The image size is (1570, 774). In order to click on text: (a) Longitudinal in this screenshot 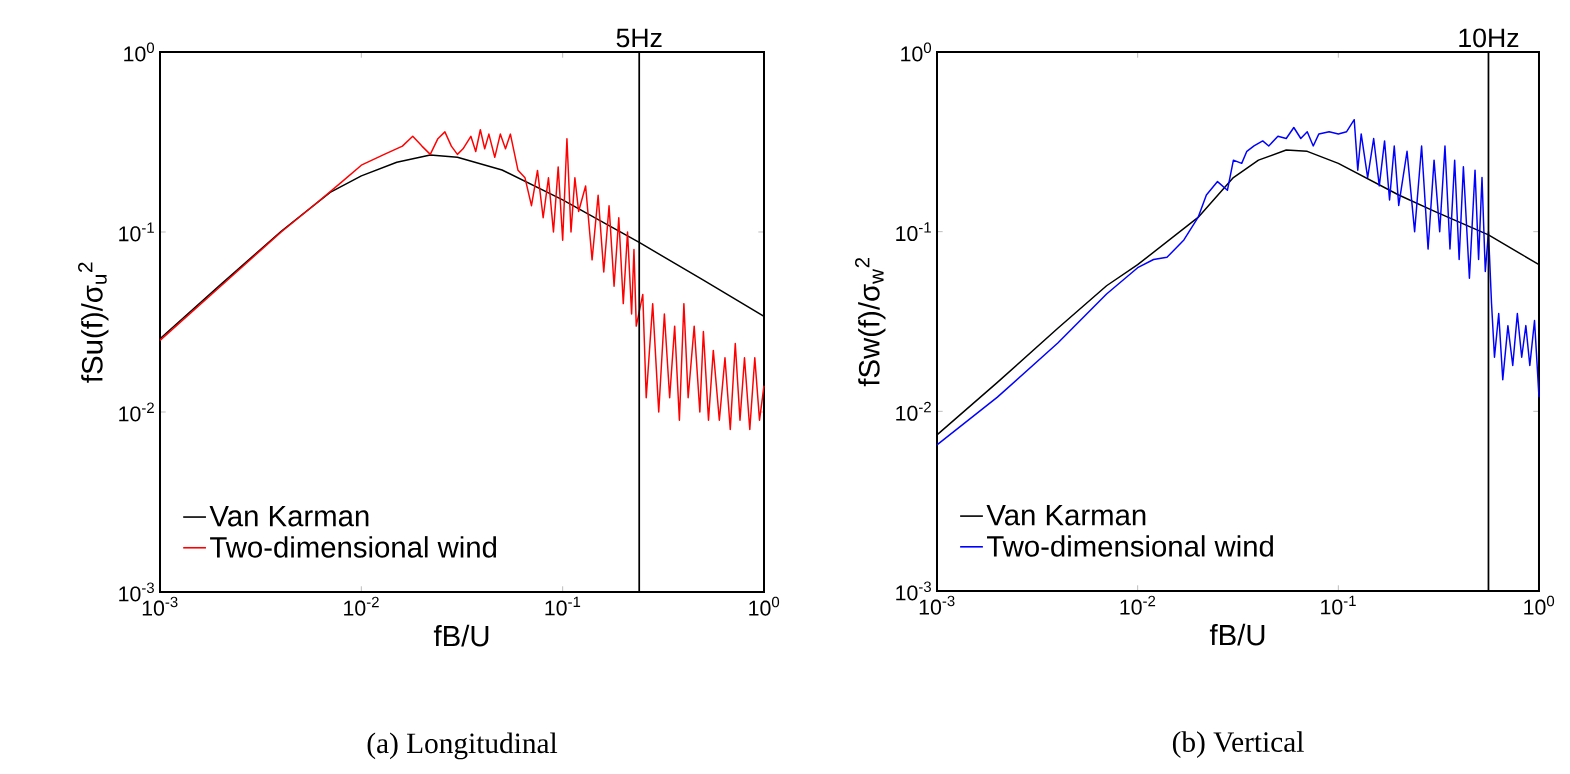, I will do `click(462, 746)`.